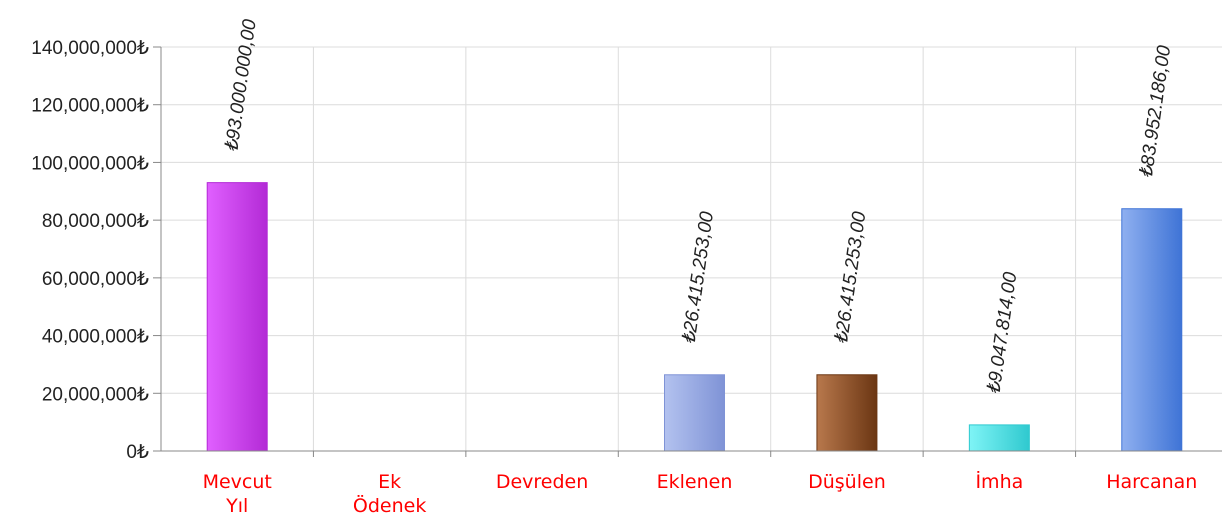 The image size is (1222, 529). What do you see at coordinates (95, 337) in the screenshot?
I see `y-tick-label: 40,000,000₺` at bounding box center [95, 337].